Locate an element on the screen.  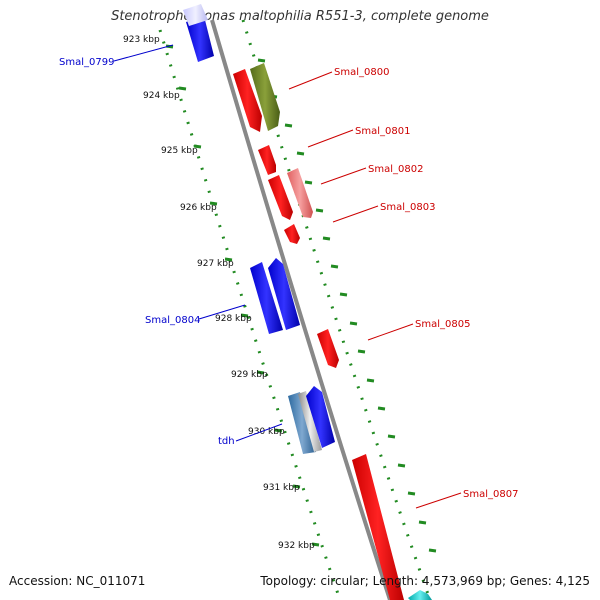
gene-smal-0807-arrow is located at coordinates (378, 527).